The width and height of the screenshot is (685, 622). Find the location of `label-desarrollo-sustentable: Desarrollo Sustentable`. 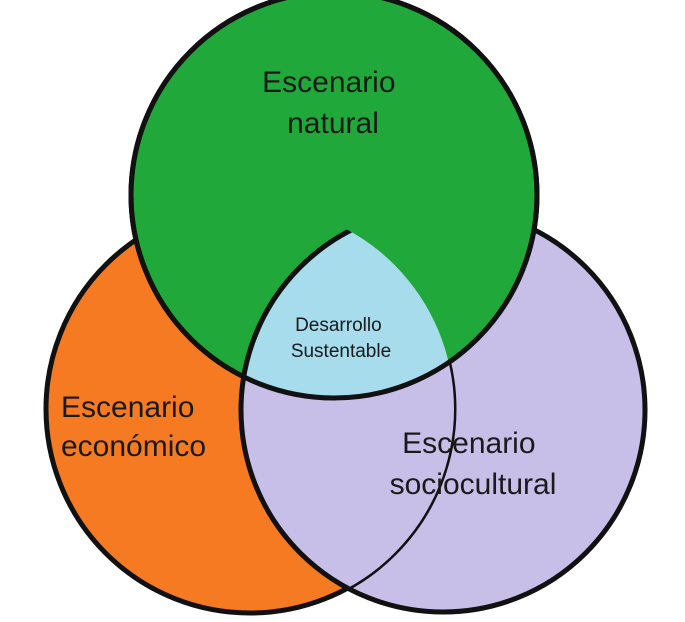

label-desarrollo-sustentable: Desarrollo Sustentable is located at coordinates (341, 338).